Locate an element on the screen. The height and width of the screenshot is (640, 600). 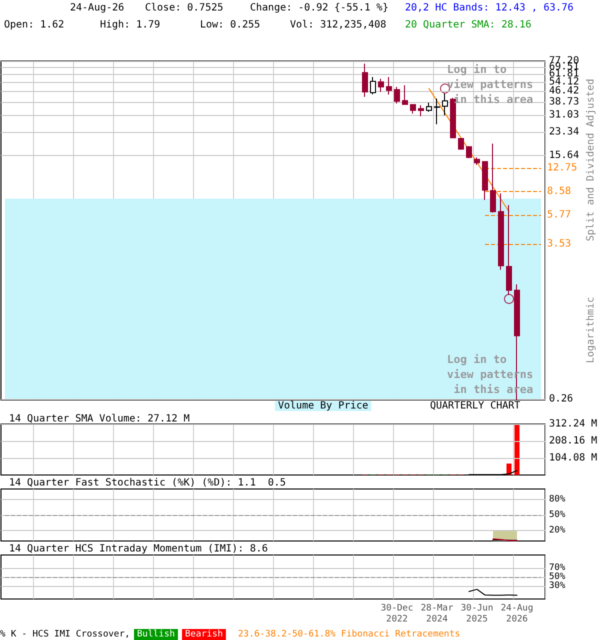
ref-line-label: 3.53 is located at coordinates (559, 244).